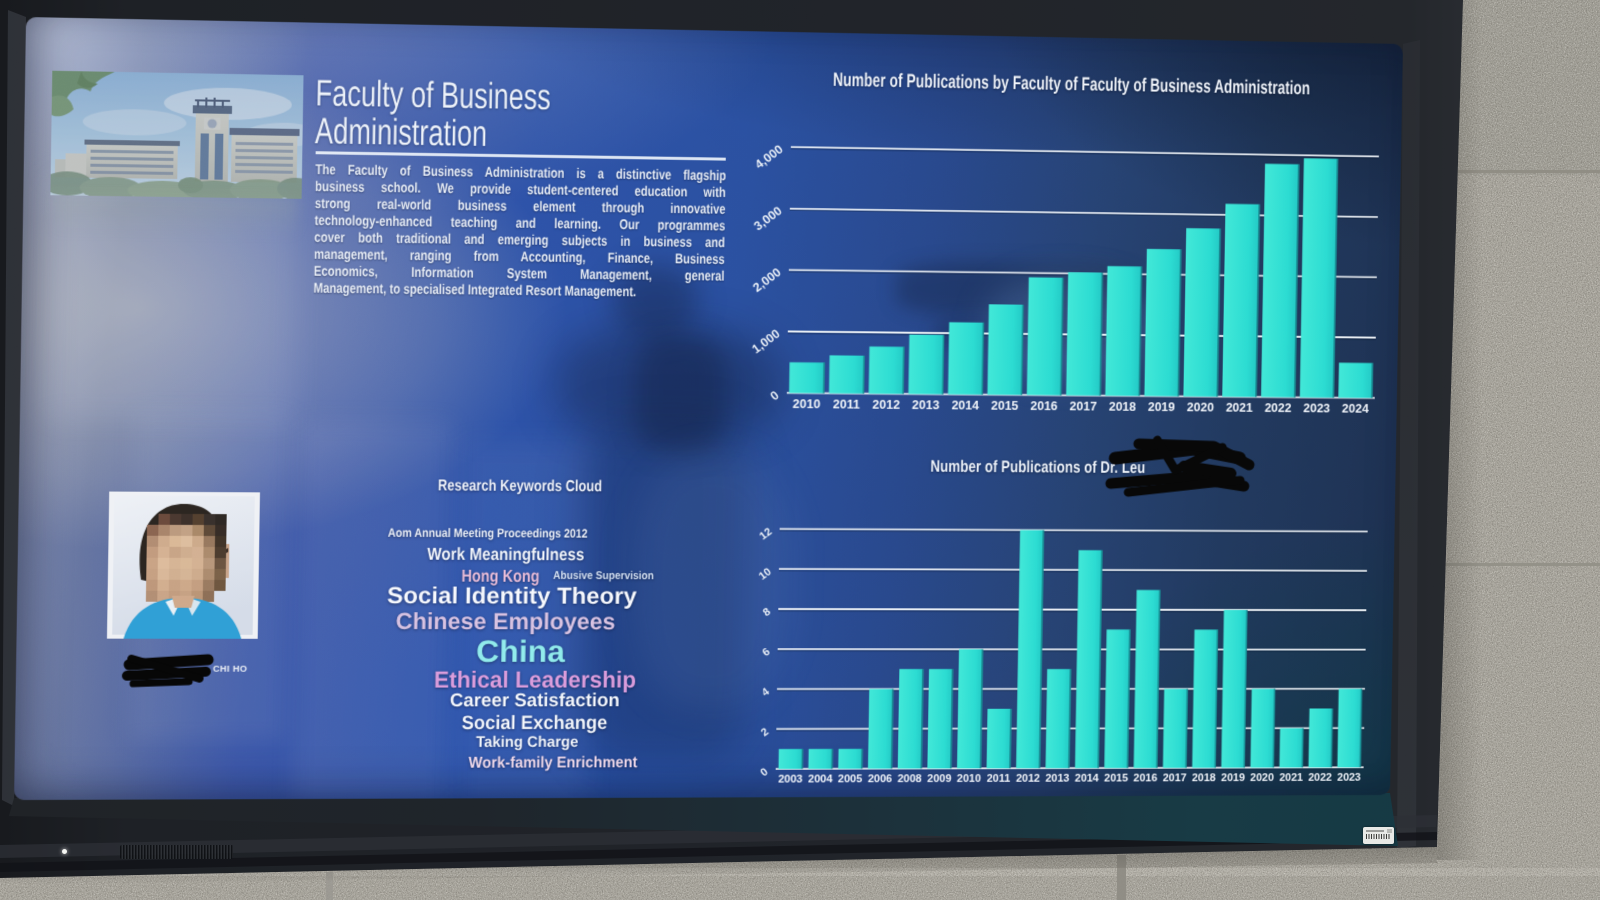  What do you see at coordinates (850, 780) in the screenshot?
I see `svg-text: 2005` at bounding box center [850, 780].